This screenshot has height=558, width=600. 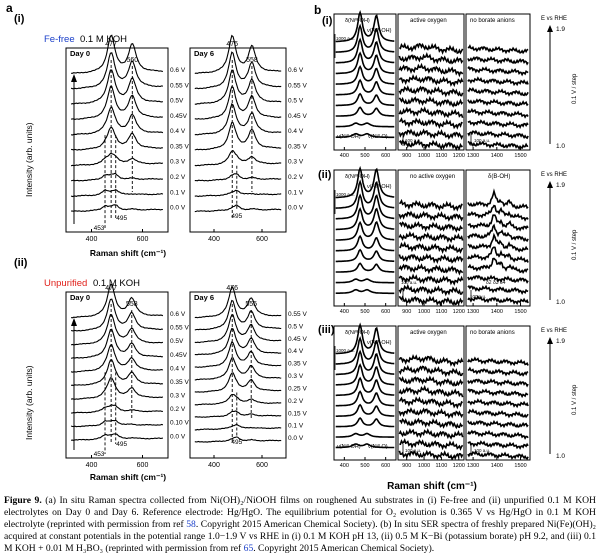 I want to click on annotation-no-borate-anions: no borate anions, so click(x=492, y=21).